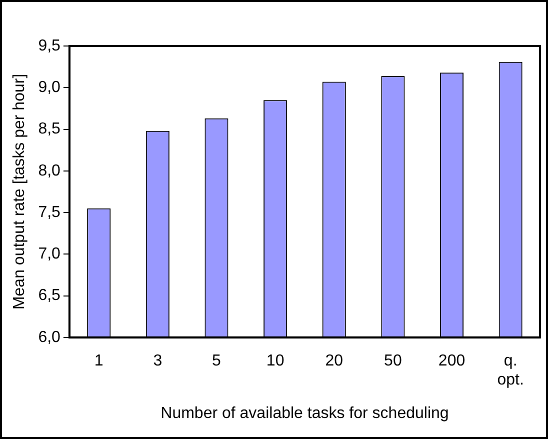 This screenshot has width=548, height=439. What do you see at coordinates (304, 413) in the screenshot?
I see `x-axis-title: Number of available tasks for scheduling` at bounding box center [304, 413].